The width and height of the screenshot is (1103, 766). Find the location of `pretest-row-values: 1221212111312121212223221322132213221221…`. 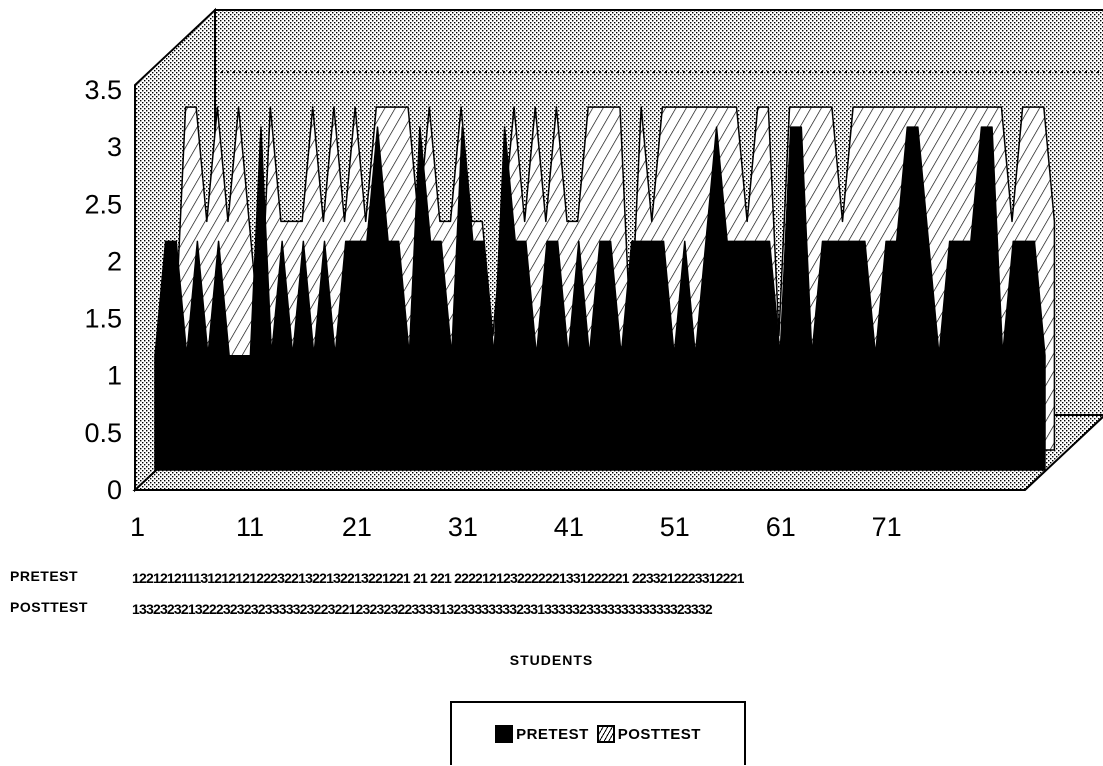

pretest-row-values: 1221212111312121212223221322132213221221… is located at coordinates (438, 578).